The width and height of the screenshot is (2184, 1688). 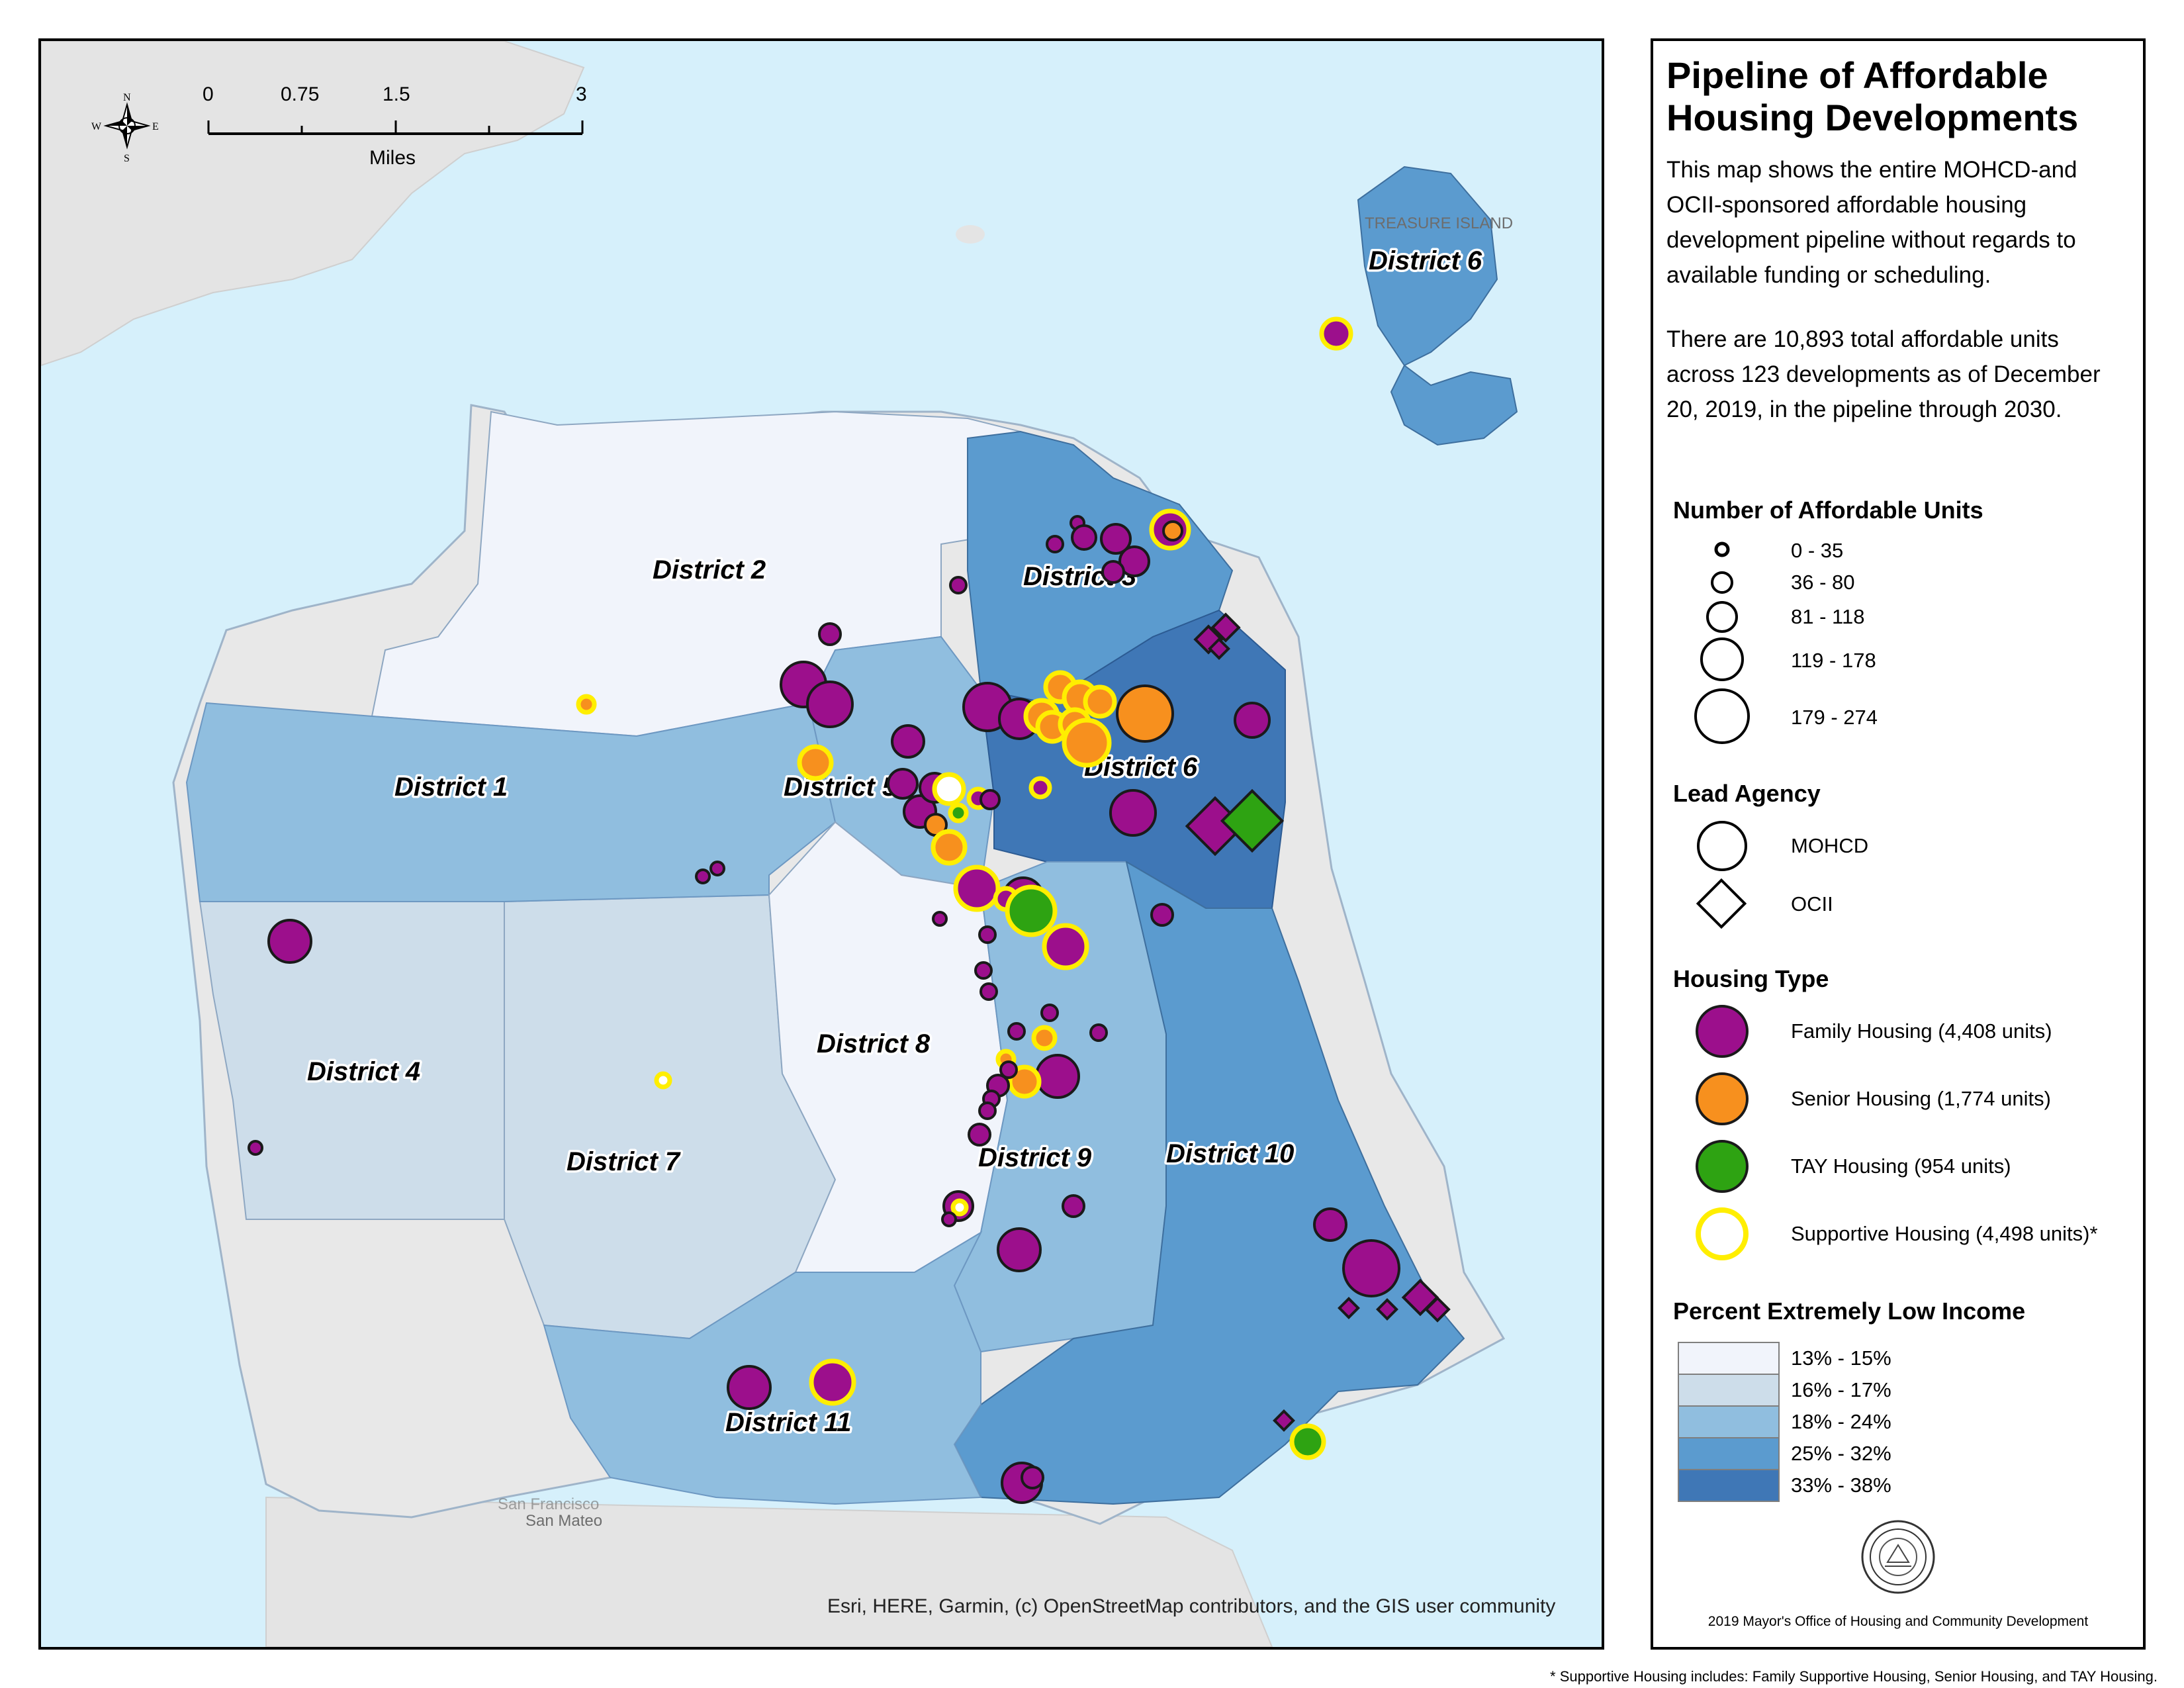 I want to click on district-label-9: District 9, so click(x=1035, y=1157).